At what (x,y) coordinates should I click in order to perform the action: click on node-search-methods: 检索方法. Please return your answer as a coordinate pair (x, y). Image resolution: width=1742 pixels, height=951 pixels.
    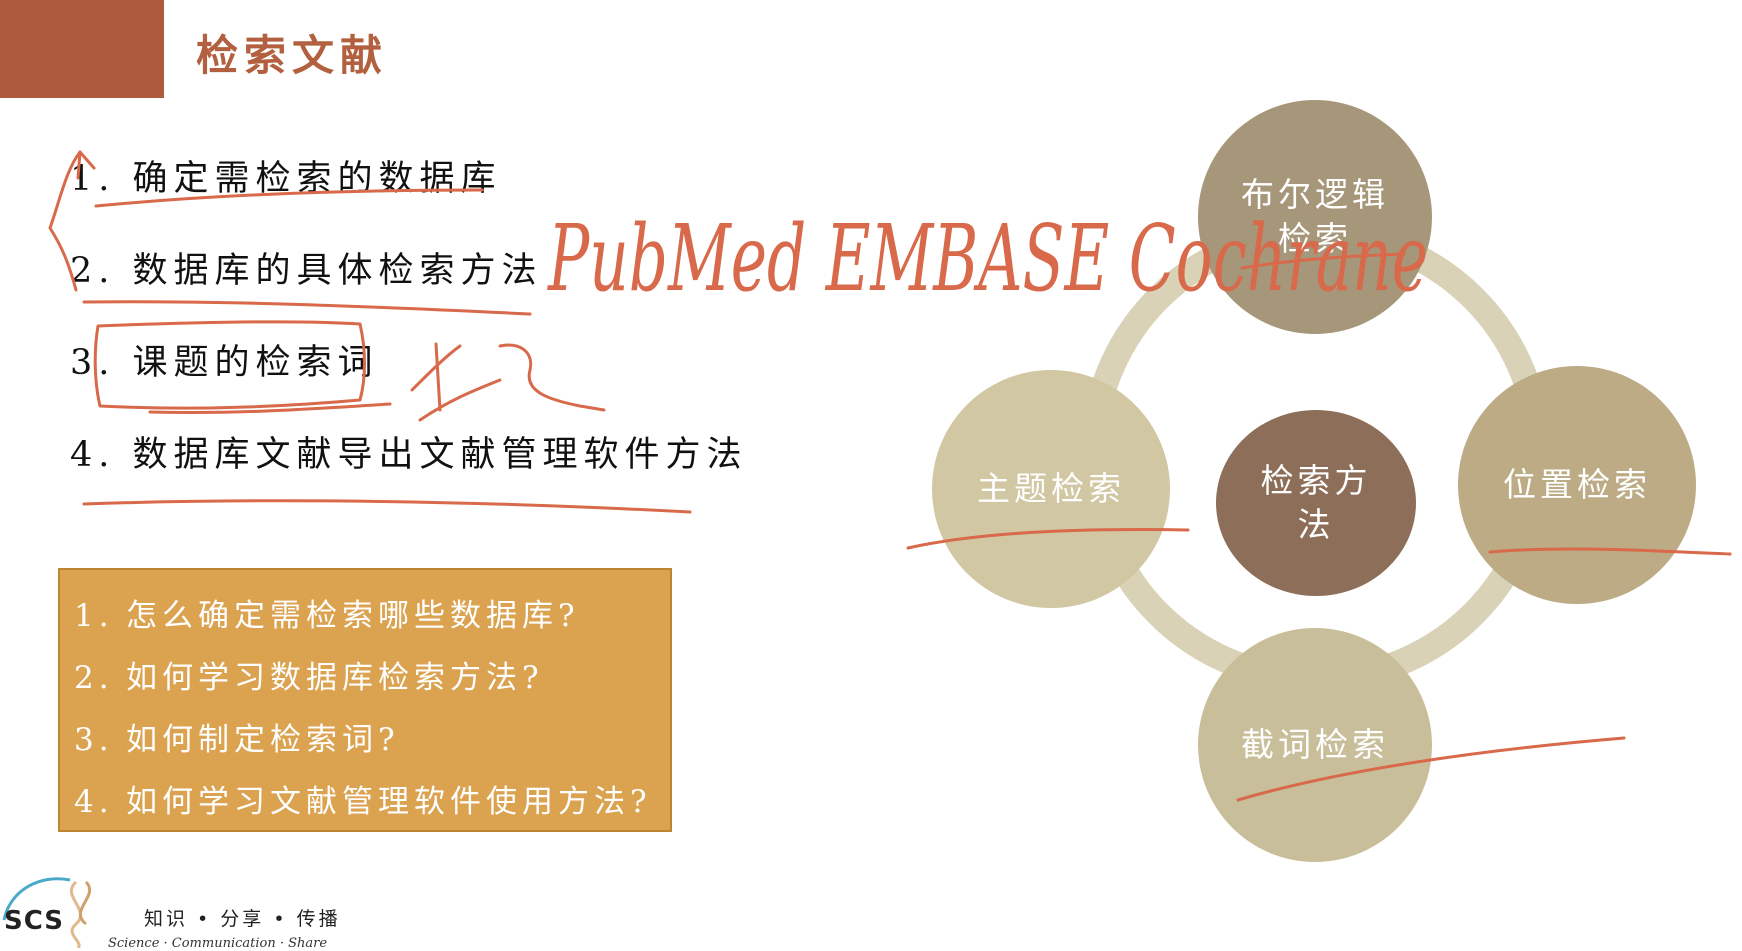
    Looking at the image, I should click on (1316, 503).